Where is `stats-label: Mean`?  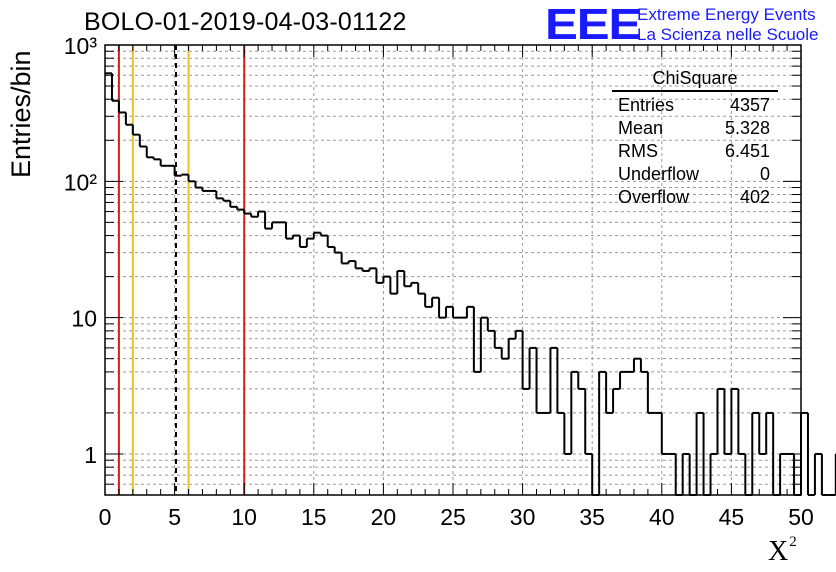
stats-label: Mean is located at coordinates (641, 128).